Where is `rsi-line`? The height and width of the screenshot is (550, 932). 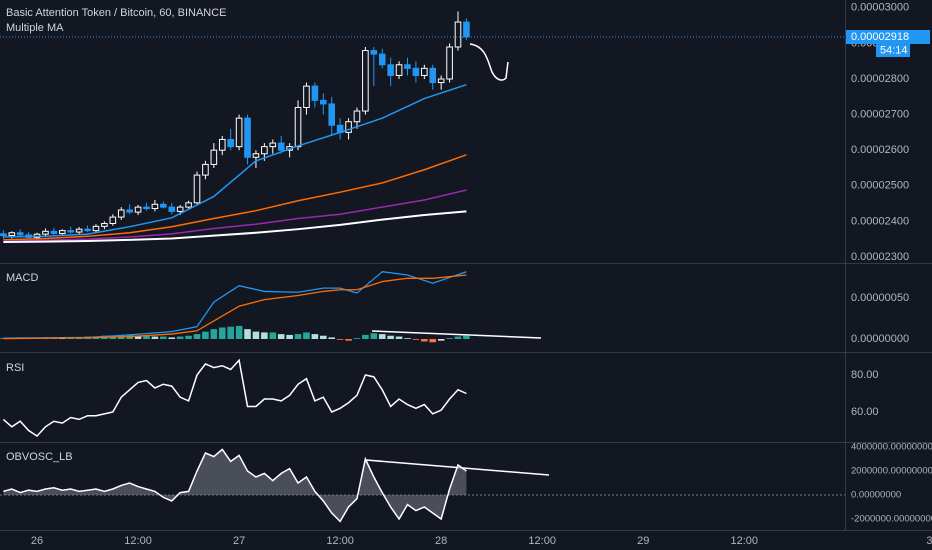 rsi-line is located at coordinates (234, 398).